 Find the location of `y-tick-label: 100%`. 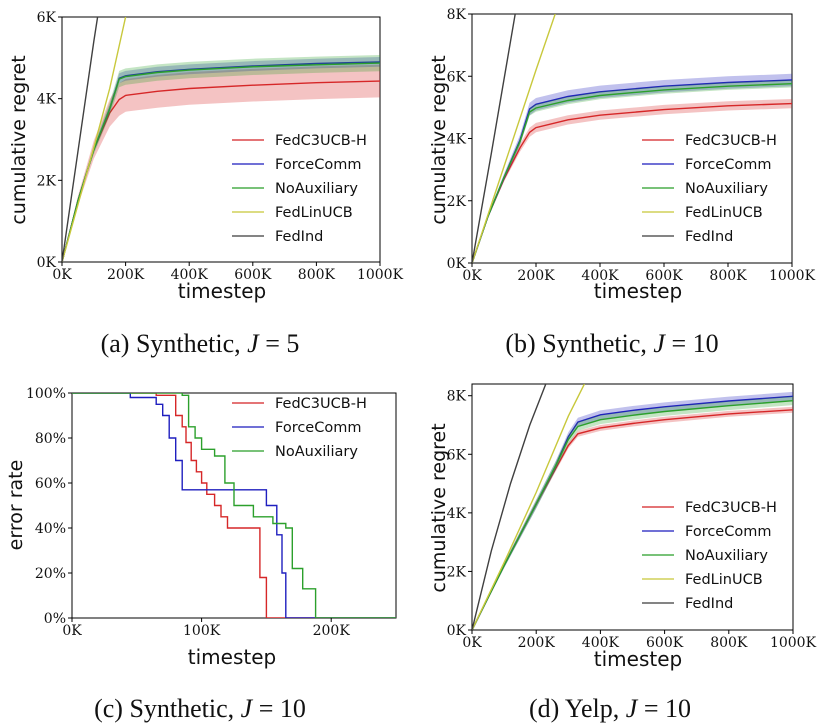

y-tick-label: 100% is located at coordinates (46, 394).